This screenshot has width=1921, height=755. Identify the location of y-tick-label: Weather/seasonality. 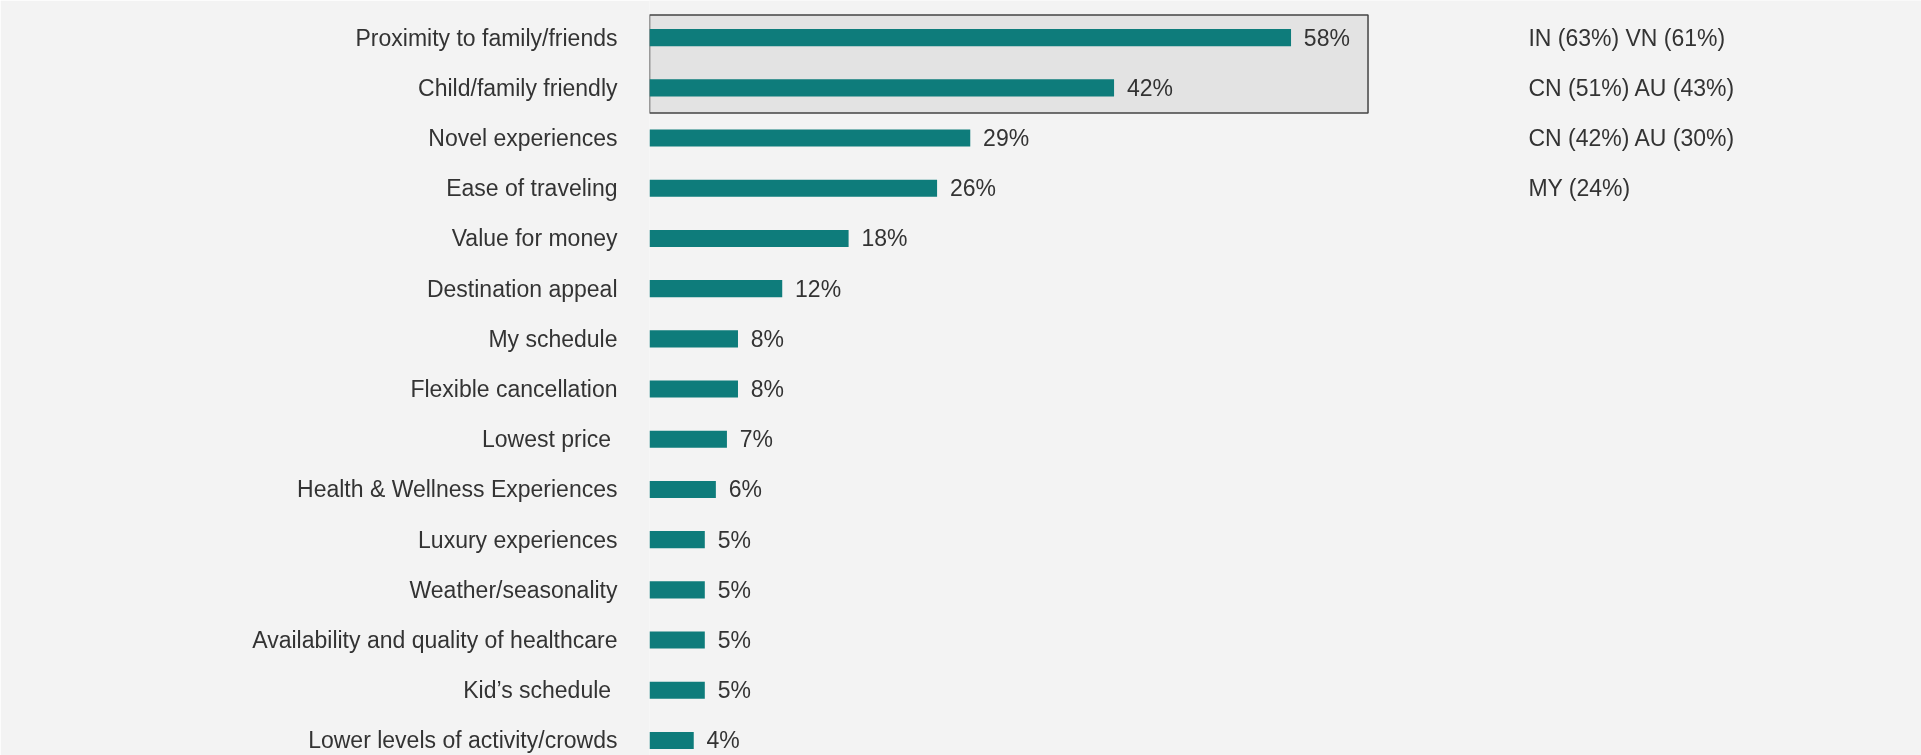
(513, 589).